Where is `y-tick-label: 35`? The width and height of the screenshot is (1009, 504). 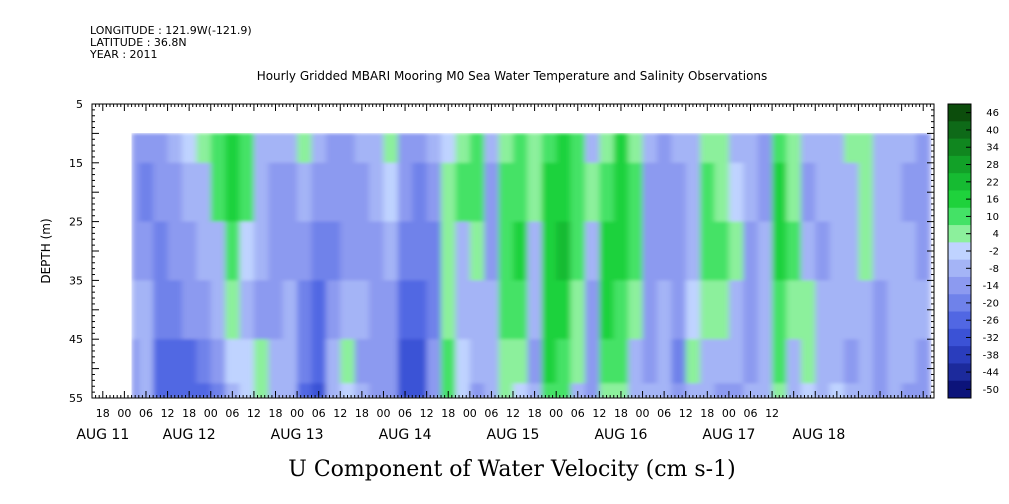
y-tick-label: 35 is located at coordinates (76, 280).